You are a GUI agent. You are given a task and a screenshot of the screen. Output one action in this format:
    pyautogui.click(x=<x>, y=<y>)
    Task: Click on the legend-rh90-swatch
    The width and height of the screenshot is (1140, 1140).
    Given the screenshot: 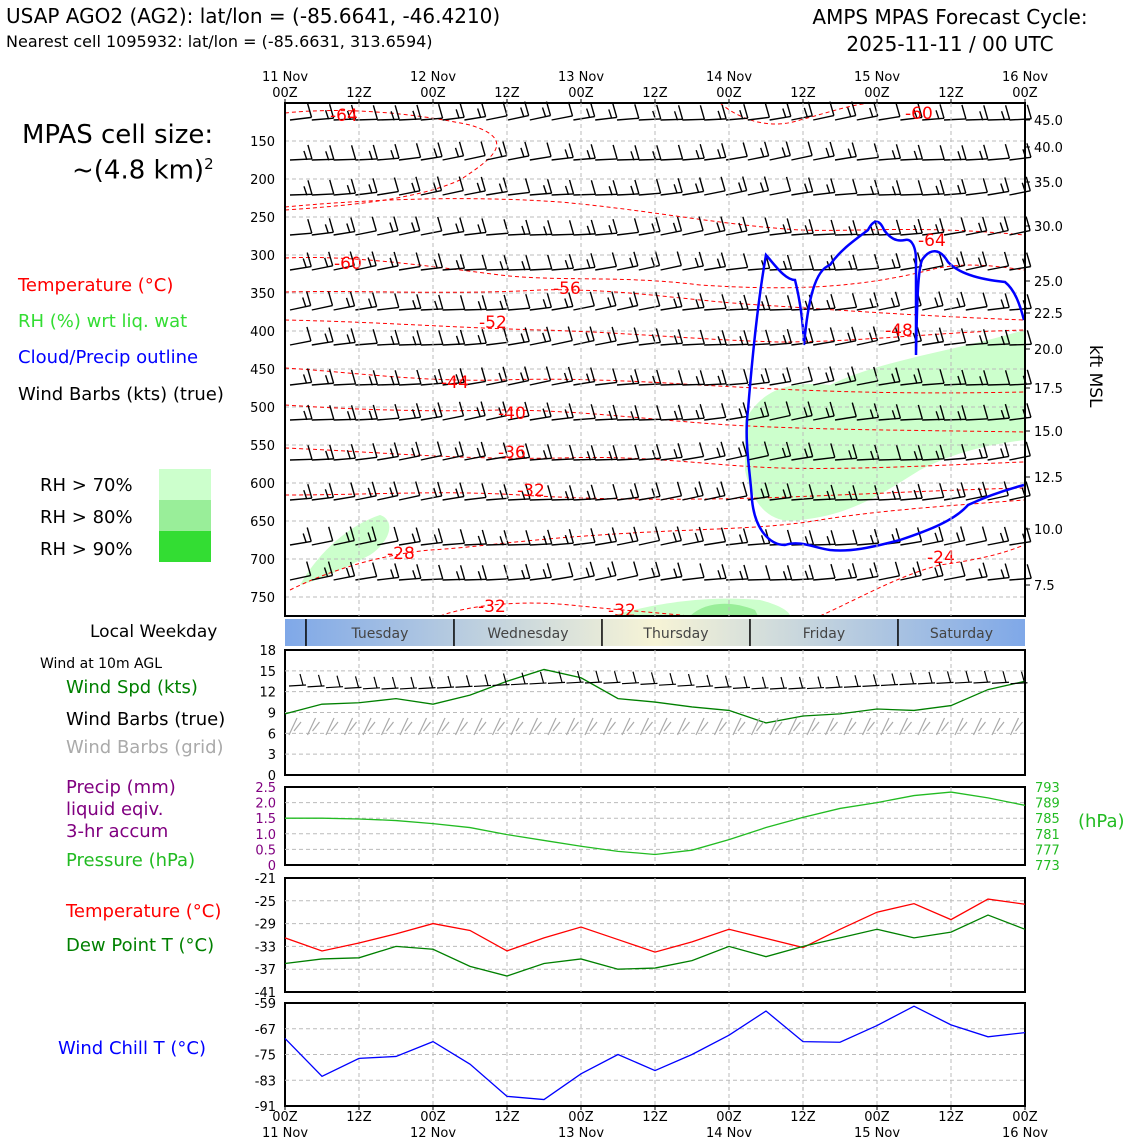 What is the action you would take?
    pyautogui.click(x=185, y=546)
    